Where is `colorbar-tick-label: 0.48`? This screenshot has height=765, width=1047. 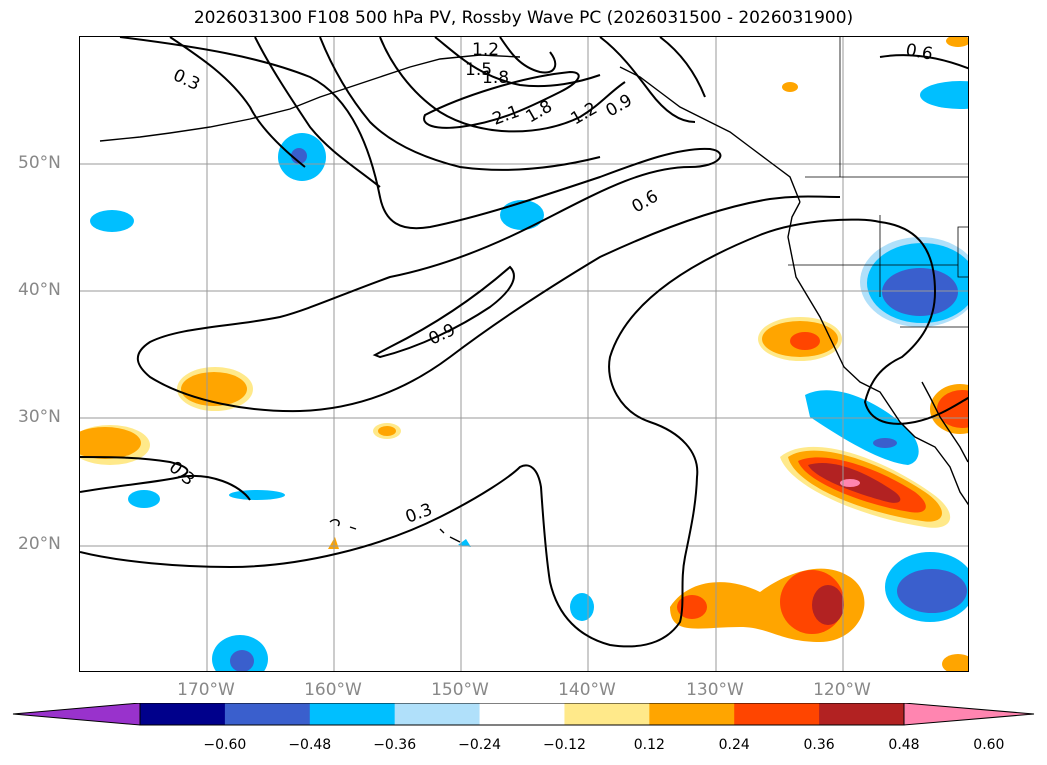 colorbar-tick-label: 0.48 is located at coordinates (904, 745).